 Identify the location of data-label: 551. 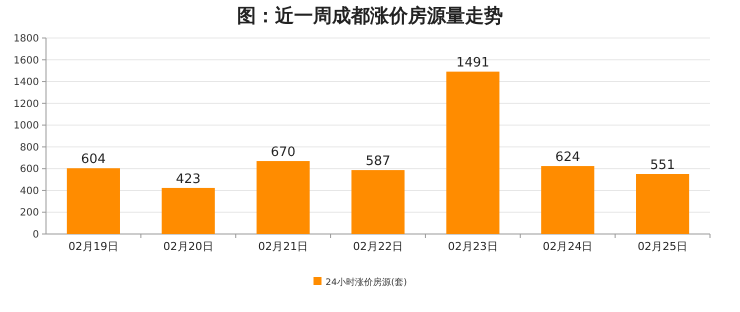
(662, 165).